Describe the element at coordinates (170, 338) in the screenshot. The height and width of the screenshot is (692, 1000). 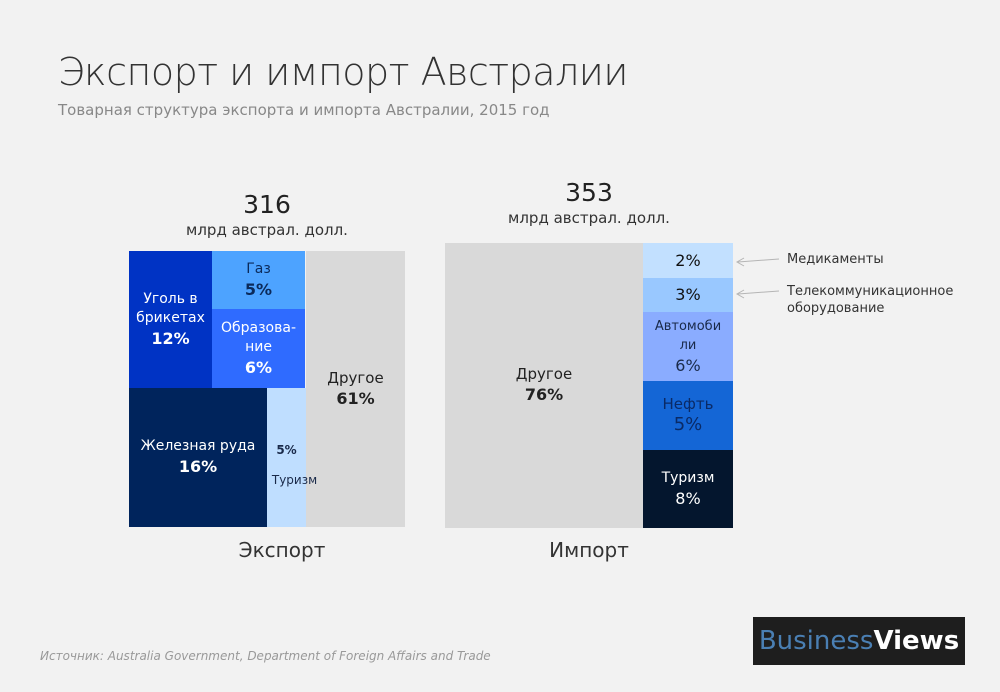
I see `export-coal-pct: 12%` at that location.